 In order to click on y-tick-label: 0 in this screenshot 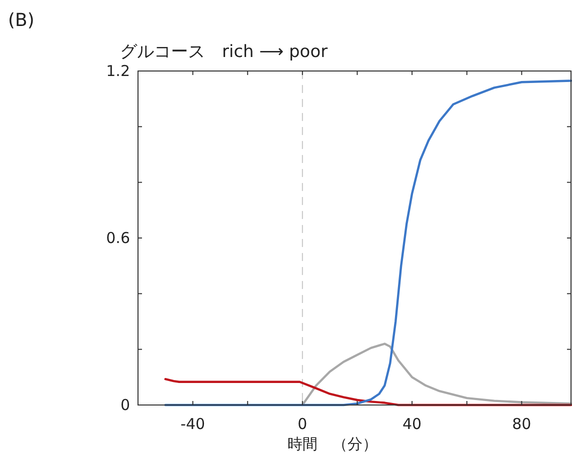, I will do `click(125, 405)`.